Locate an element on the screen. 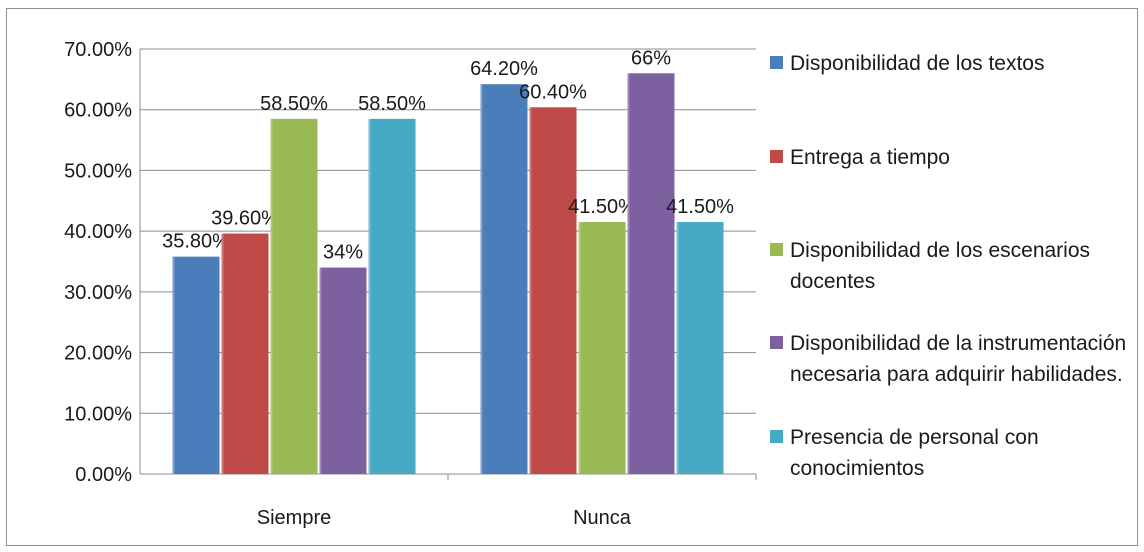  legend-item-textos: Disponibilidad de los textos is located at coordinates (955, 63).